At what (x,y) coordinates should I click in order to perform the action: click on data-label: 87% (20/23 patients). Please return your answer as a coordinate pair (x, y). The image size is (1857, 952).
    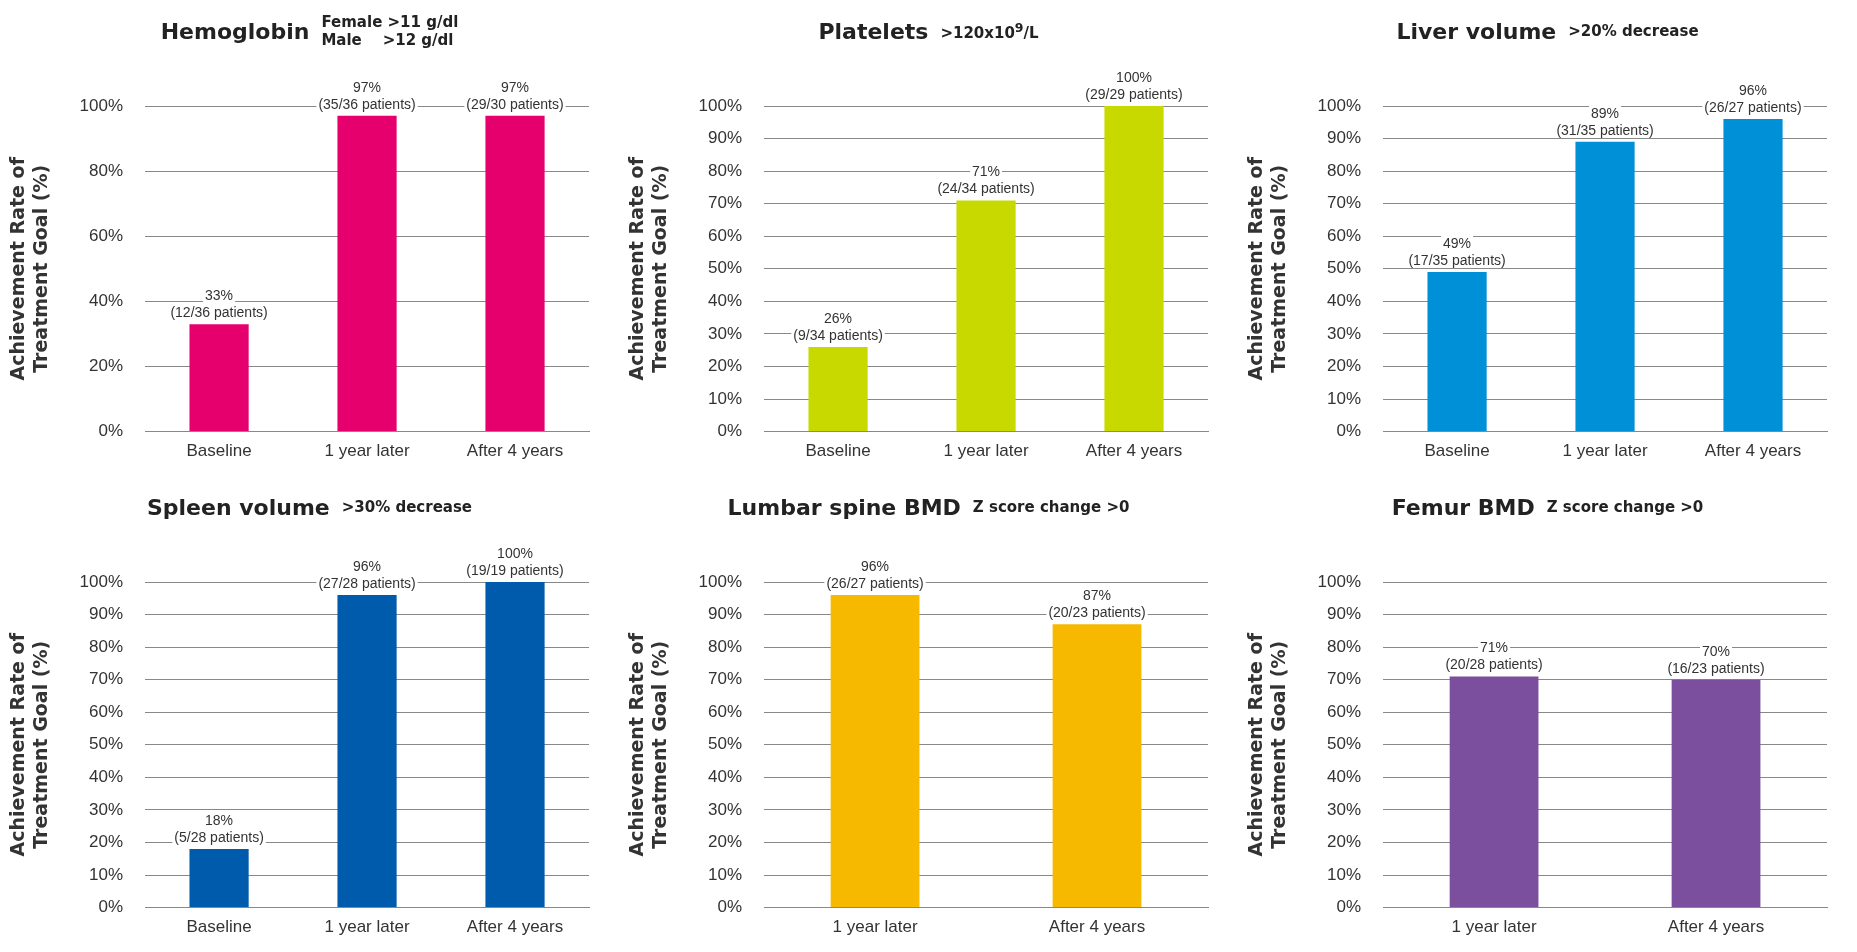
    Looking at the image, I should click on (1097, 604).